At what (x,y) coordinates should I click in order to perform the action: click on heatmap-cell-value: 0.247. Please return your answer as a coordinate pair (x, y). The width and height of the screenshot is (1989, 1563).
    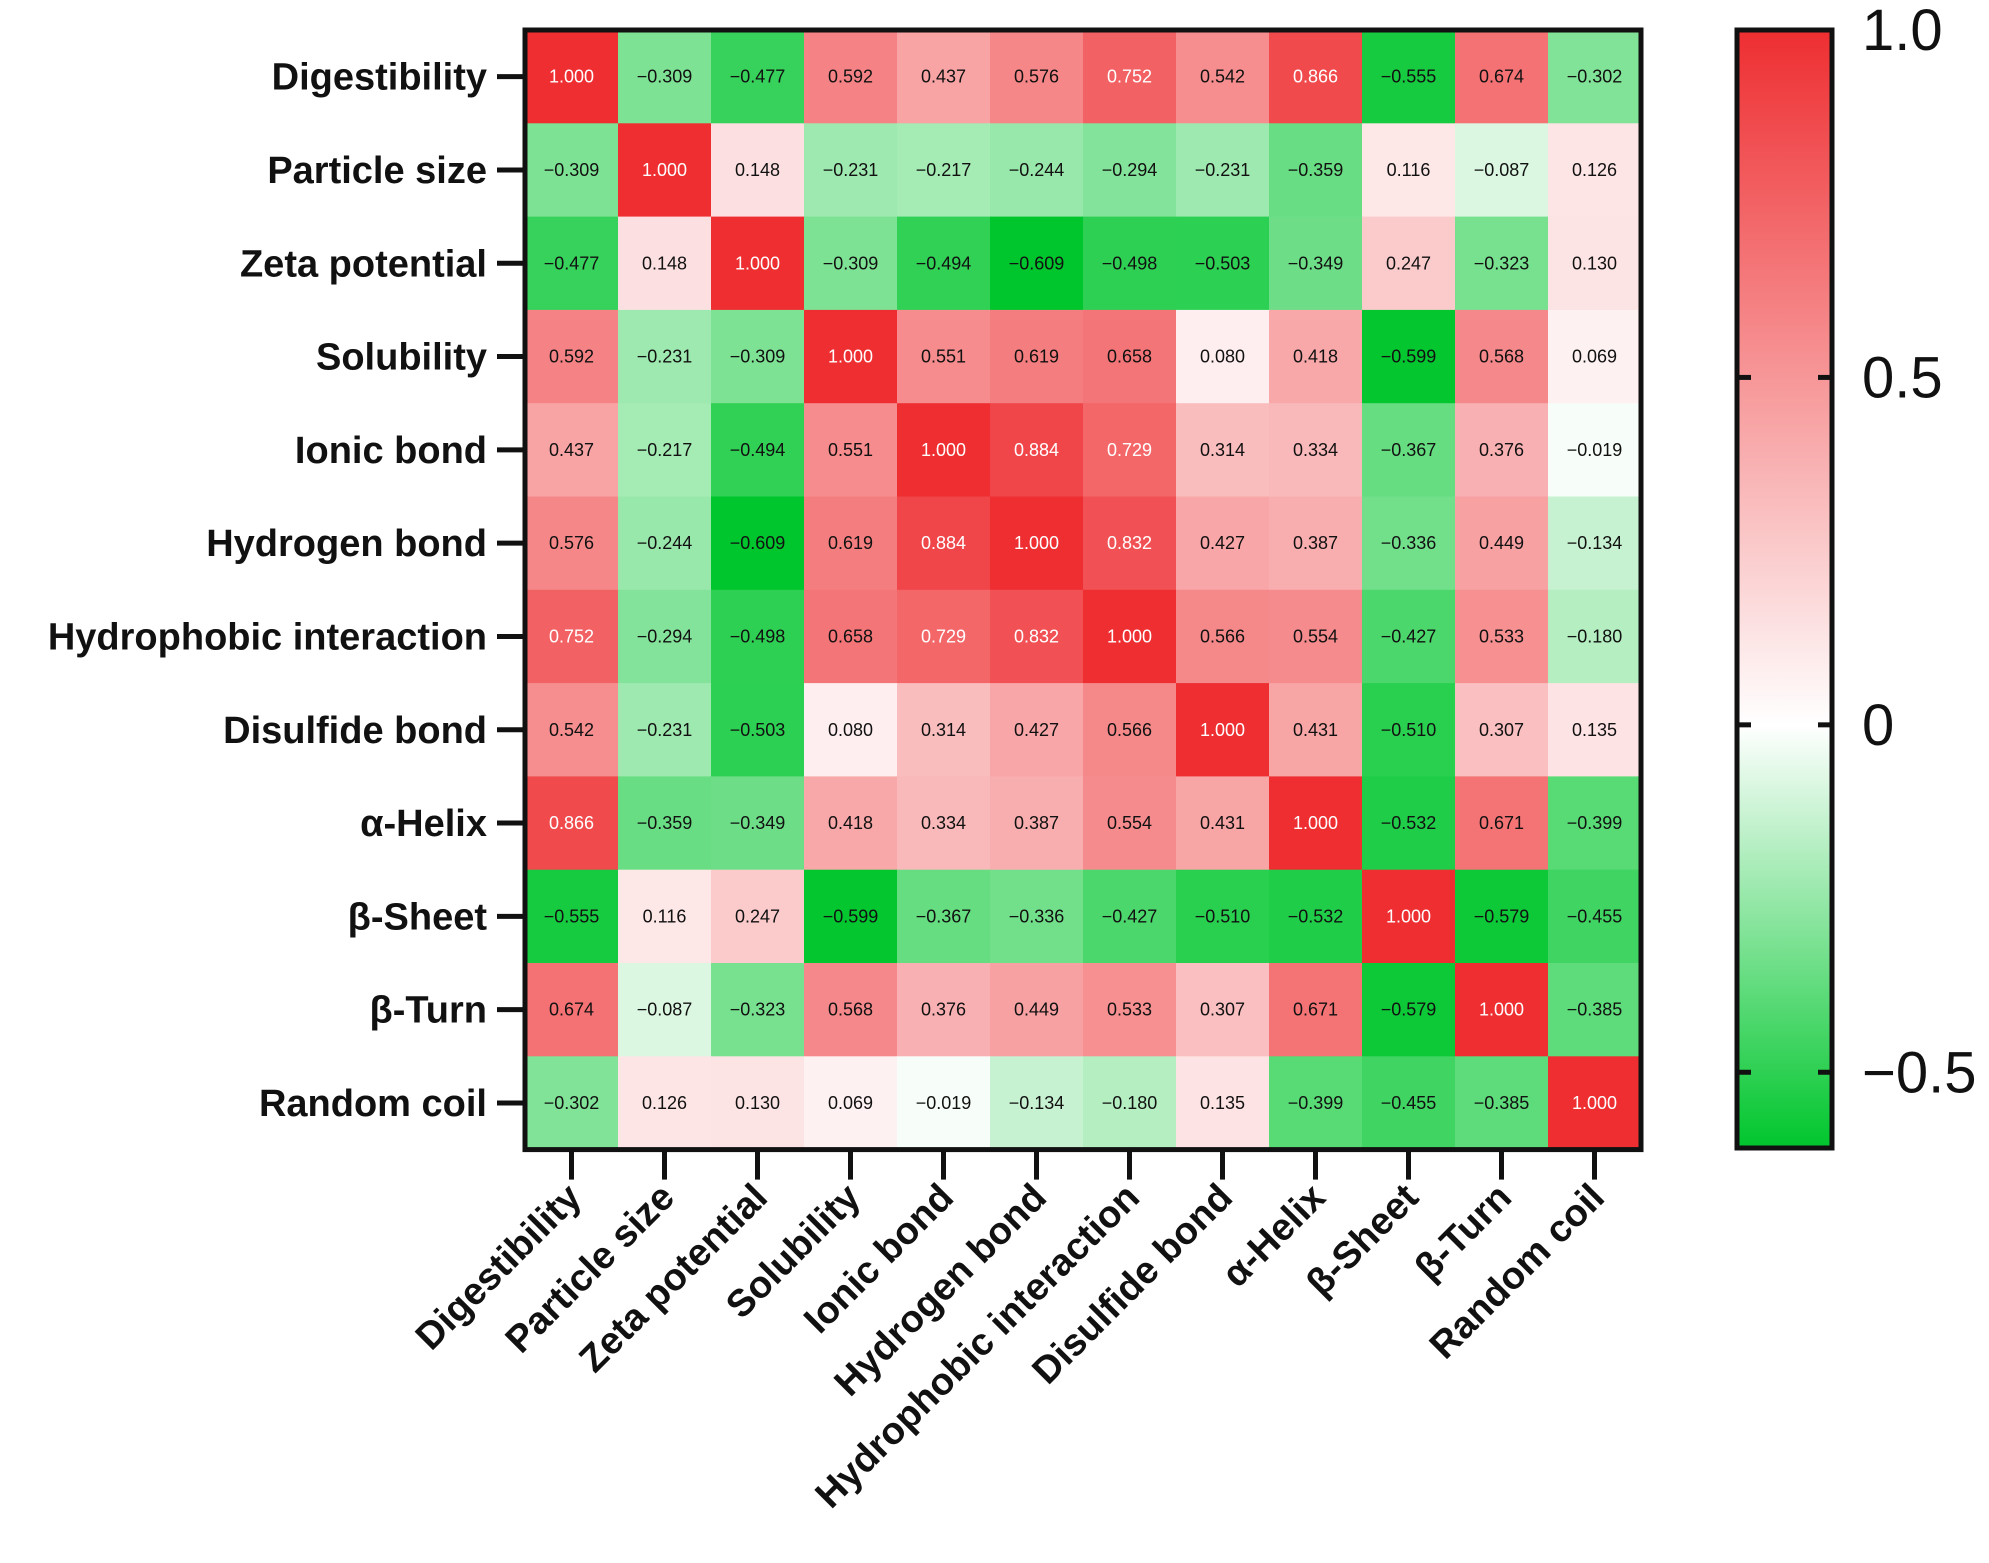
    Looking at the image, I should click on (757, 916).